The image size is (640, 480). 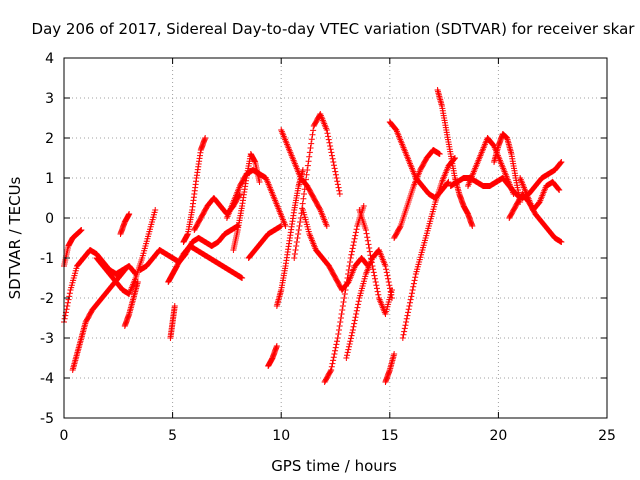 What do you see at coordinates (49, 179) in the screenshot?
I see `y-tick-label: 1` at bounding box center [49, 179].